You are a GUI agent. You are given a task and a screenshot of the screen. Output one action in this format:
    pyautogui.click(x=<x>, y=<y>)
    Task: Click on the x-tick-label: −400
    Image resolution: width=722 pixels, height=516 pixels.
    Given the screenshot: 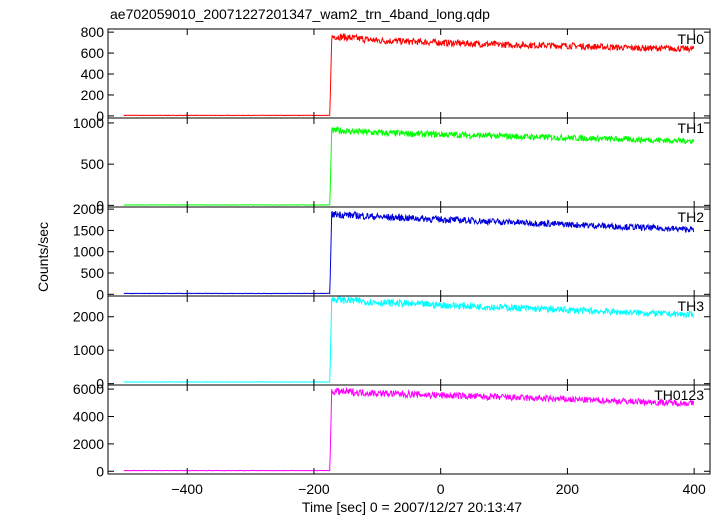 What is the action you would take?
    pyautogui.click(x=187, y=489)
    